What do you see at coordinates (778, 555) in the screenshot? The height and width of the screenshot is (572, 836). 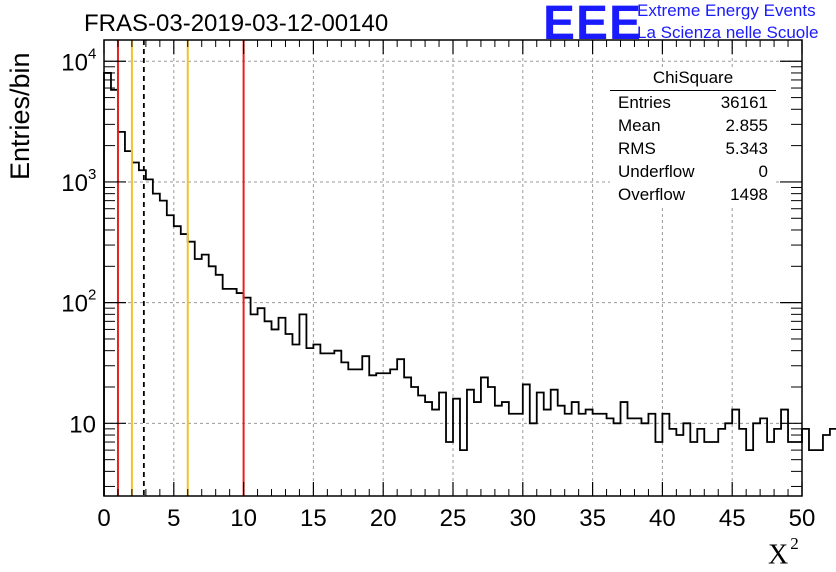 I see `x-axis-label-base: X` at bounding box center [778, 555].